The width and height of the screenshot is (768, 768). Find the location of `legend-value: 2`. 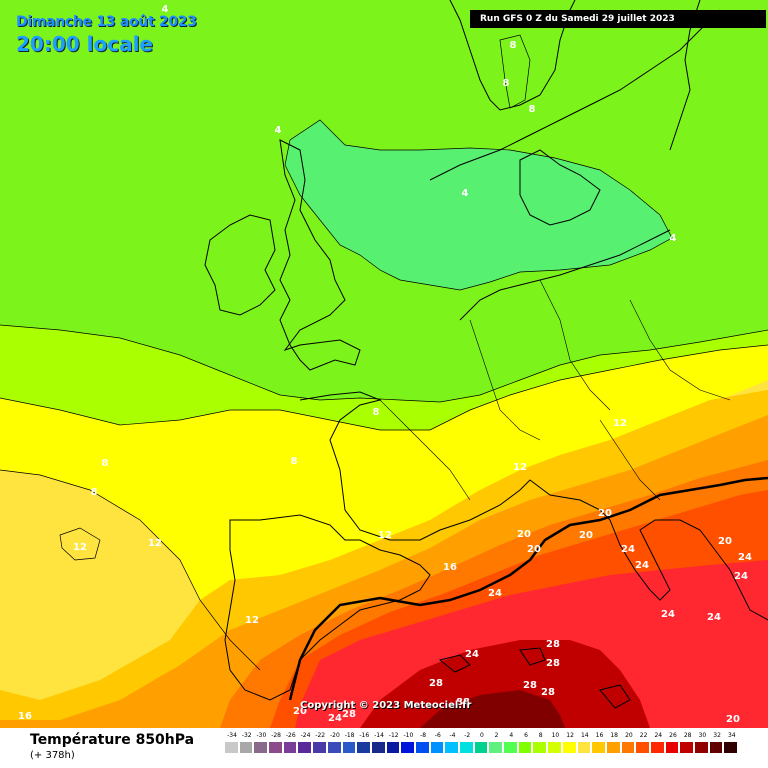

legend-value: 2 is located at coordinates (496, 735).